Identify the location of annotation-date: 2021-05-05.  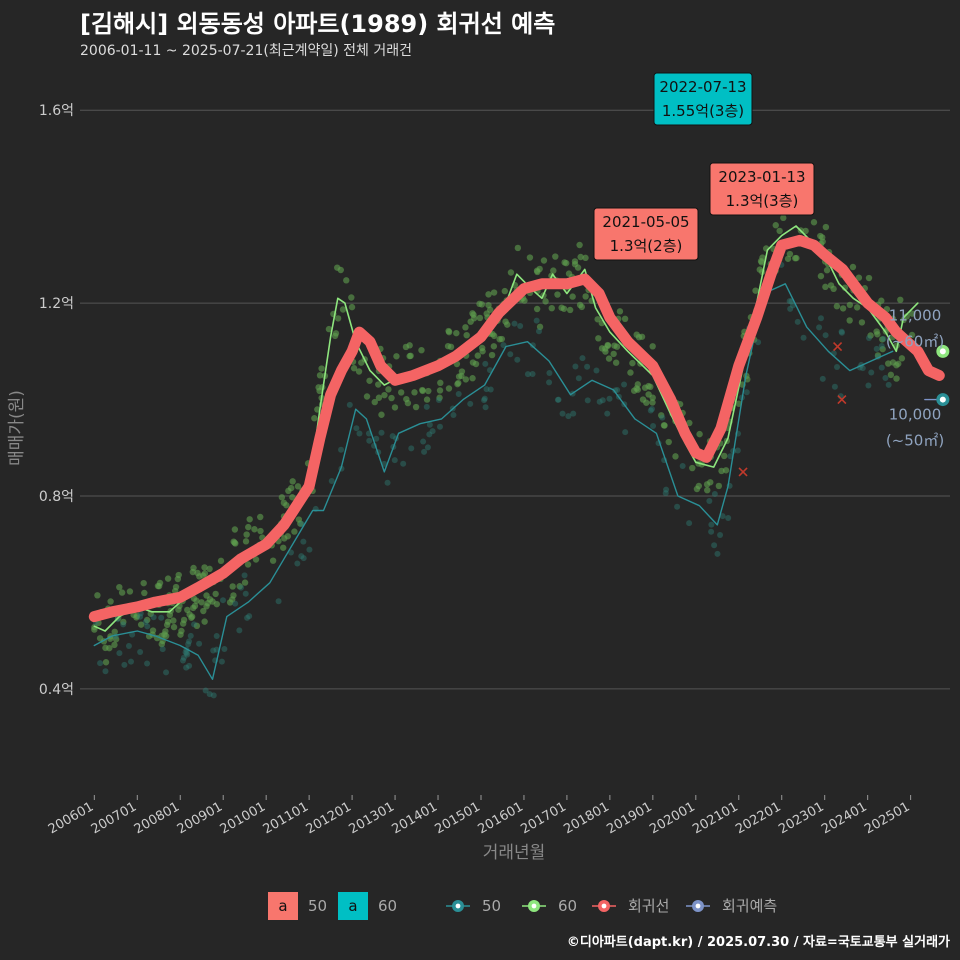
(645, 222).